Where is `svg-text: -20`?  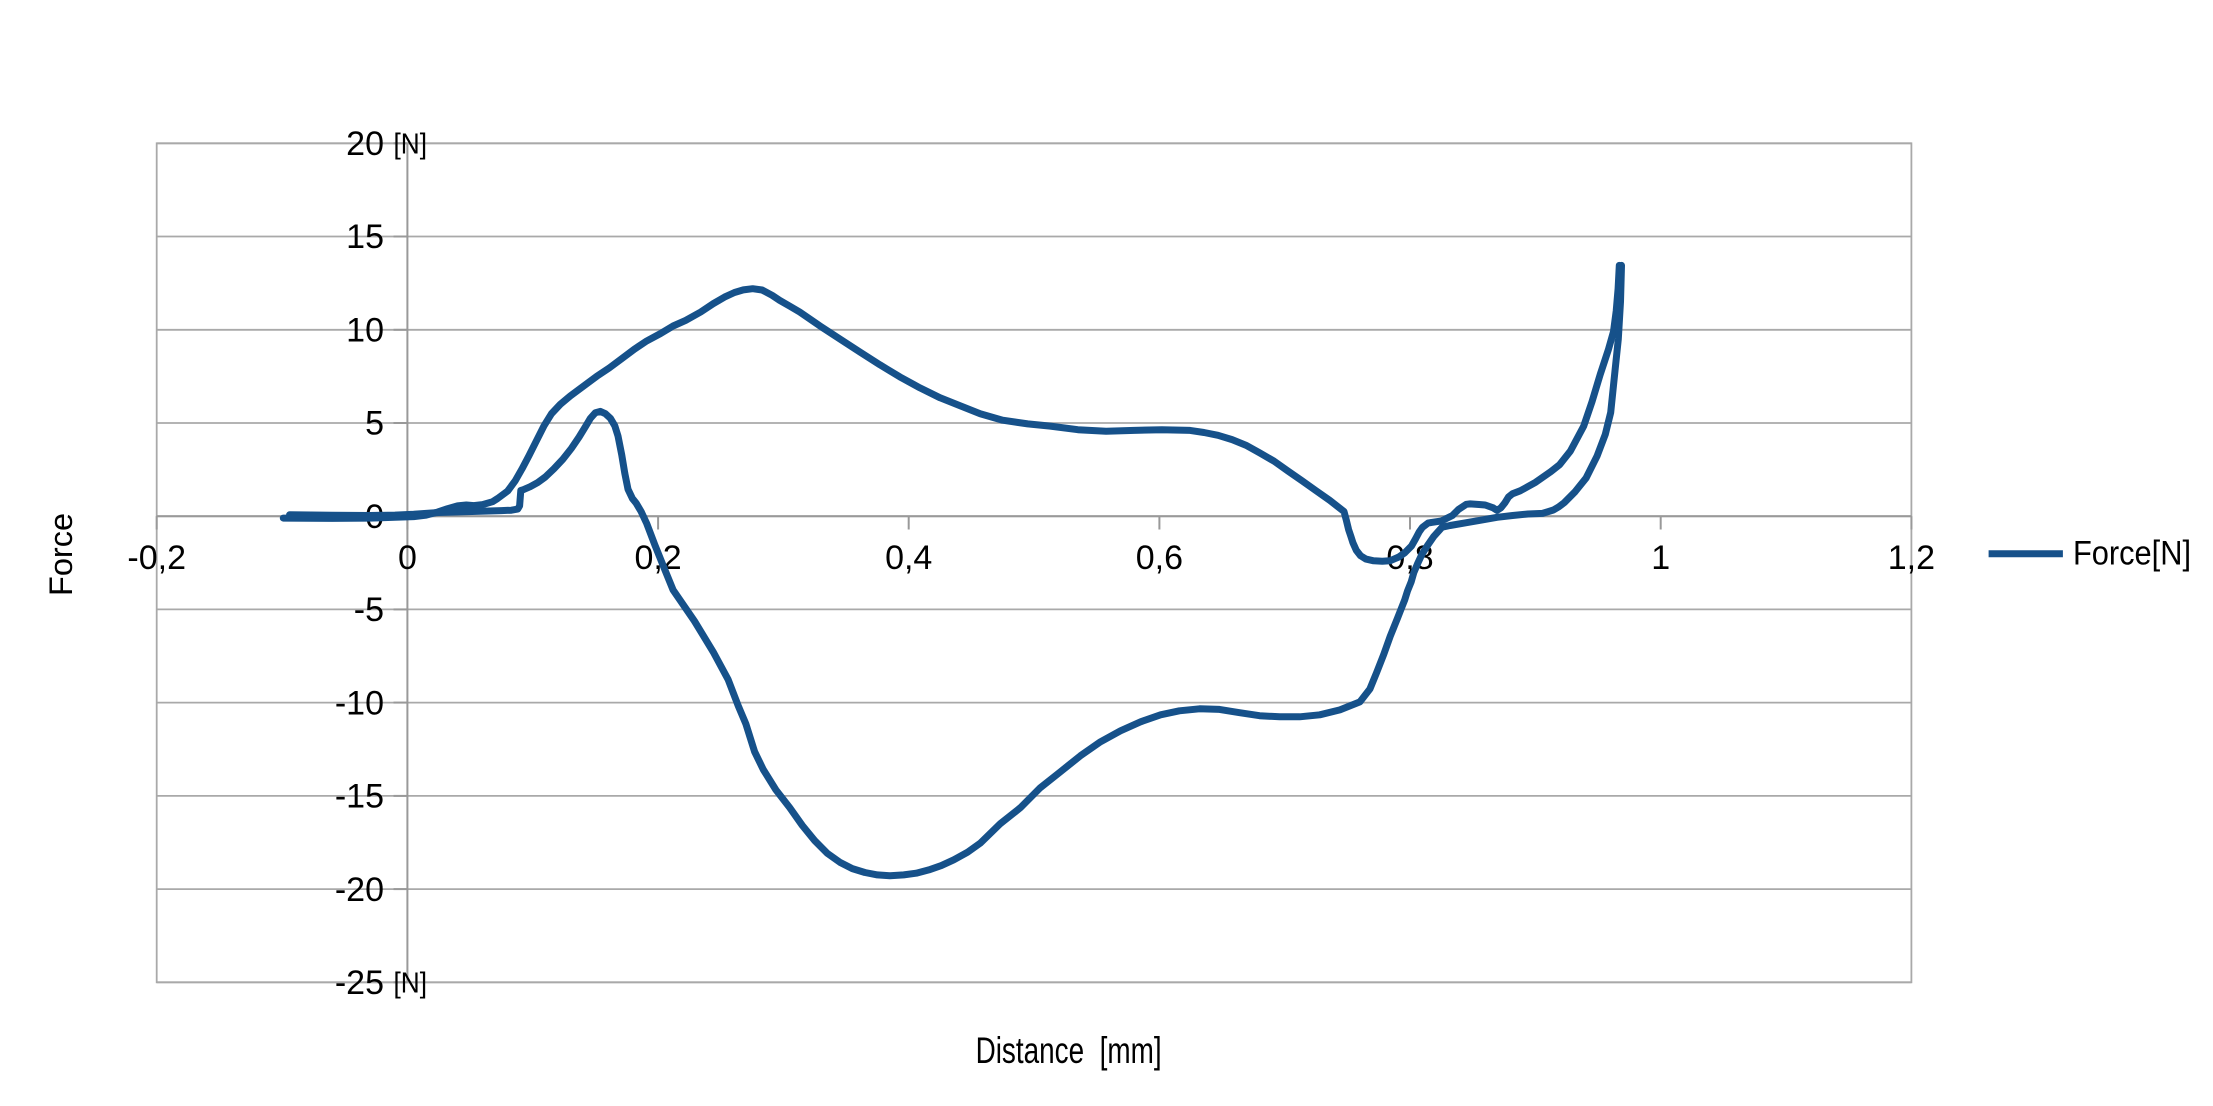 svg-text: -20 is located at coordinates (359, 890).